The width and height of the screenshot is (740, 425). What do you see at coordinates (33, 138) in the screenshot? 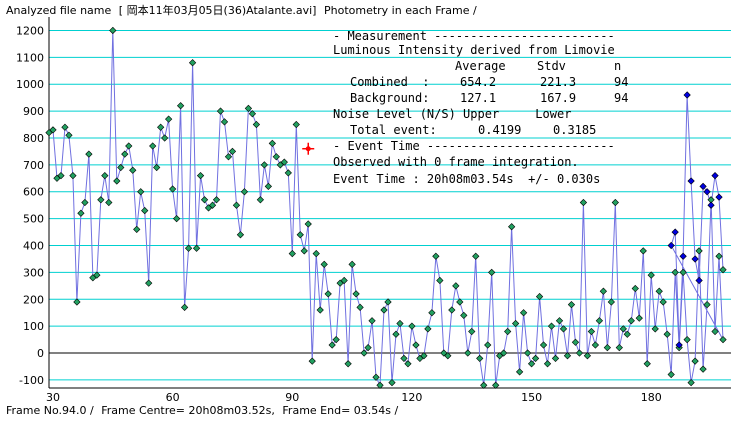
I see `y-tick-label: 800` at bounding box center [33, 138].